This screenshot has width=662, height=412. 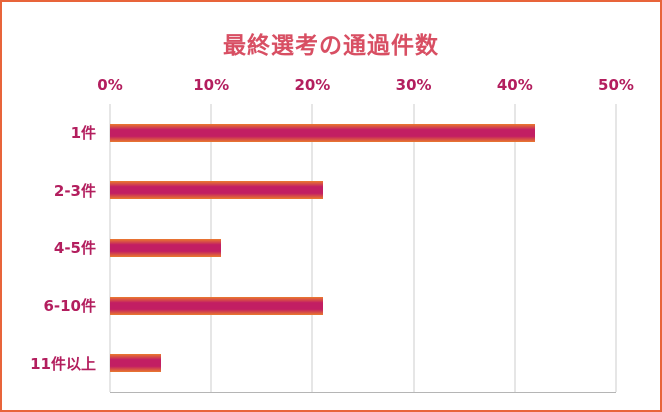 What do you see at coordinates (335, 191) in the screenshot?
I see `chart-row: 2-3件` at bounding box center [335, 191].